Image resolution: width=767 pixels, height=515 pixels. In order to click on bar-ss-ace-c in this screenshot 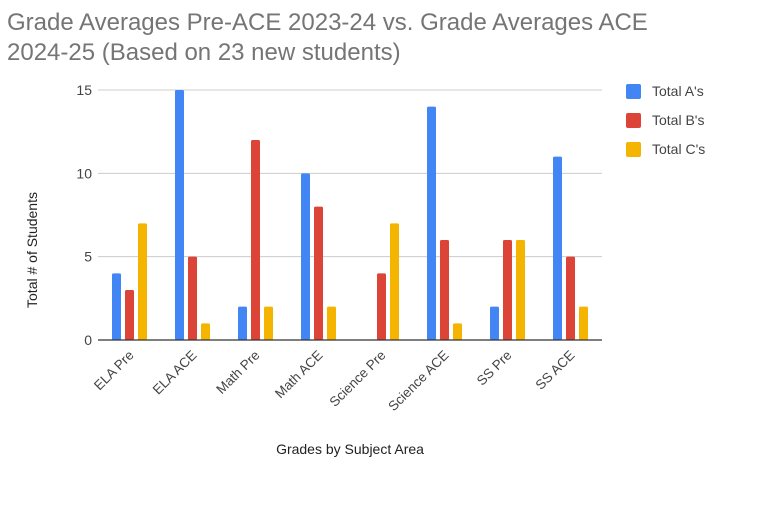, I will do `click(583, 323)`.